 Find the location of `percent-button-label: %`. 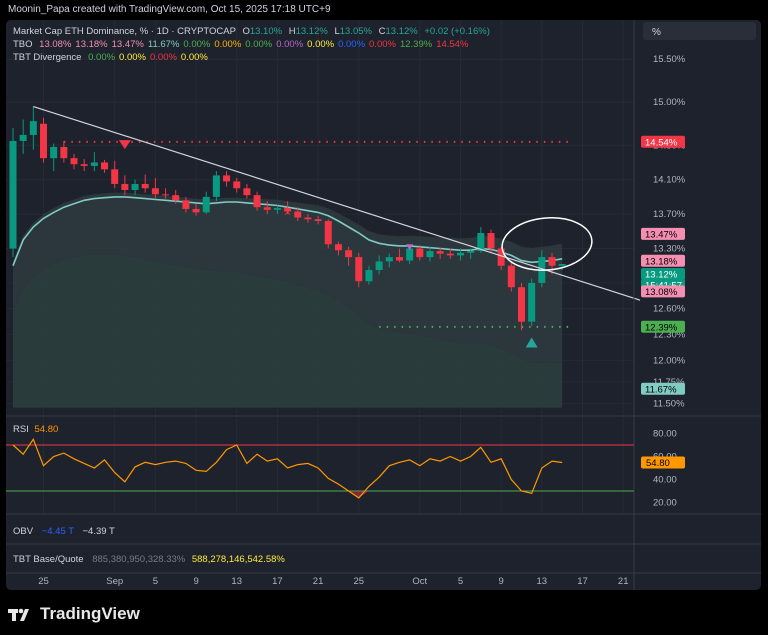

percent-button-label: % is located at coordinates (656, 32).